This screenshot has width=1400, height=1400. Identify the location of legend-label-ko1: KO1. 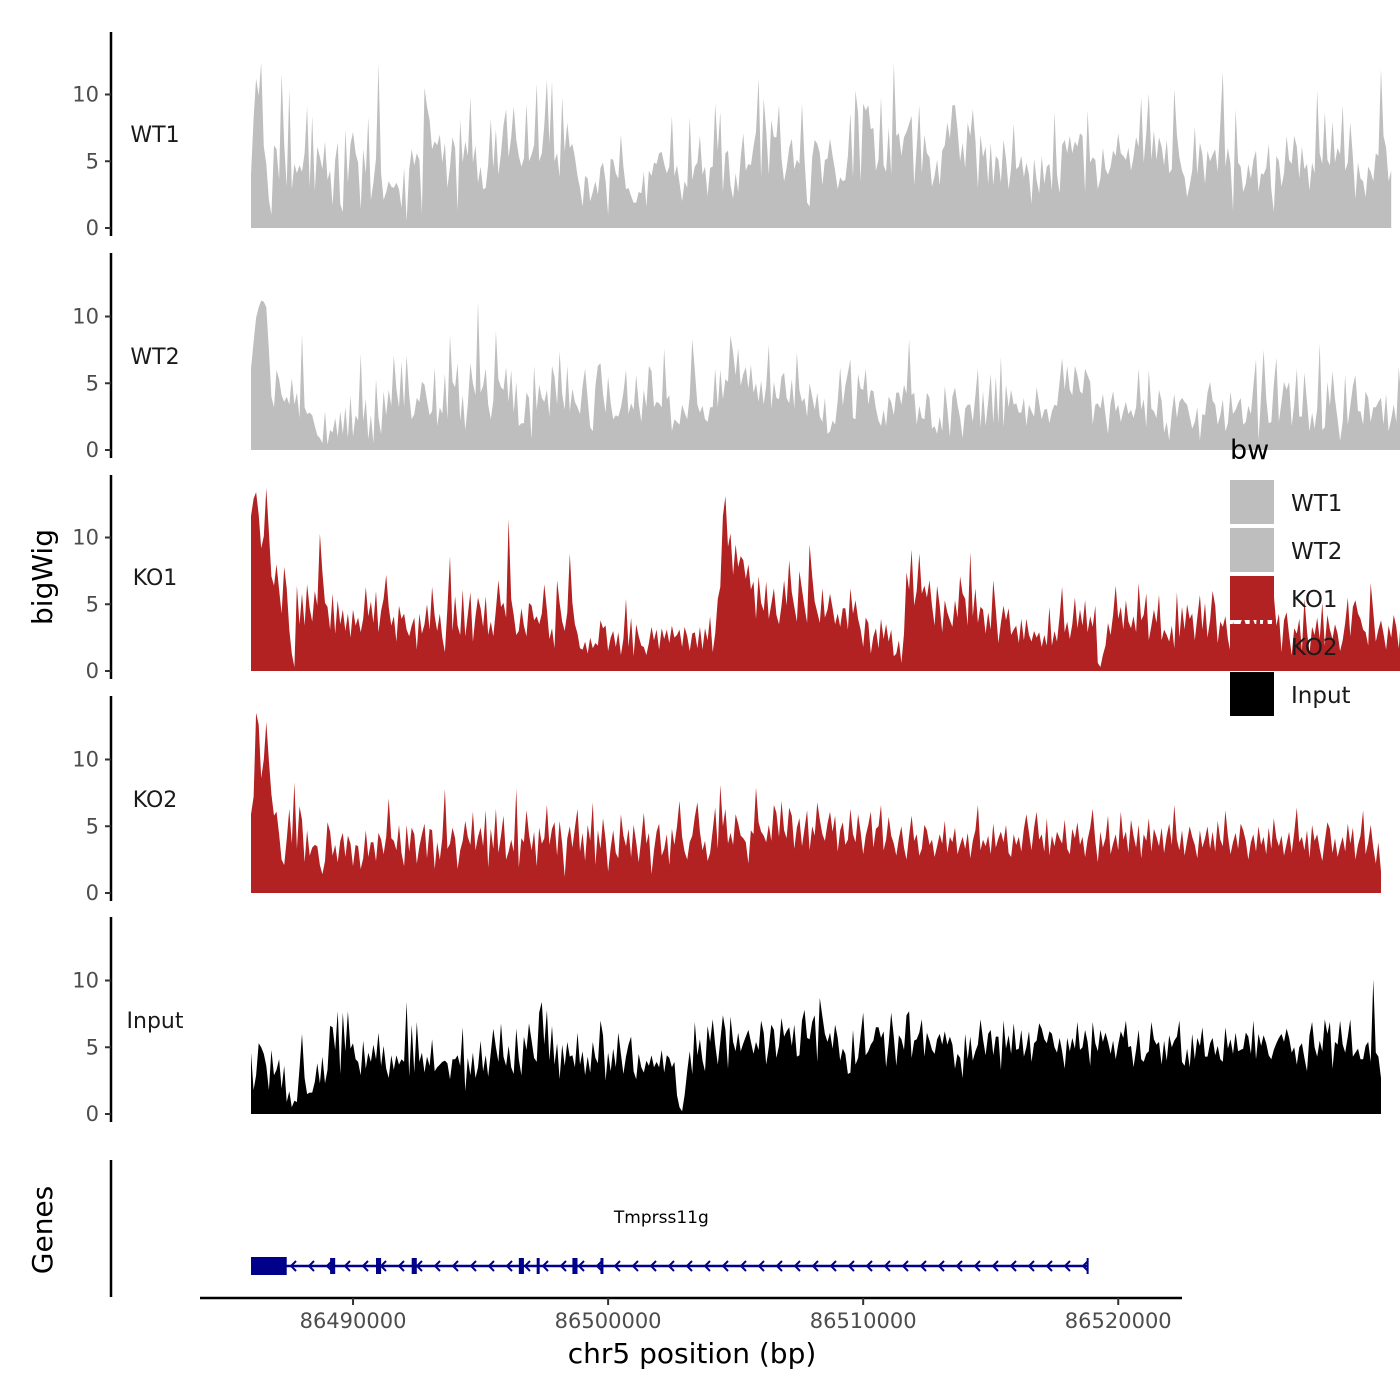
(1314, 600).